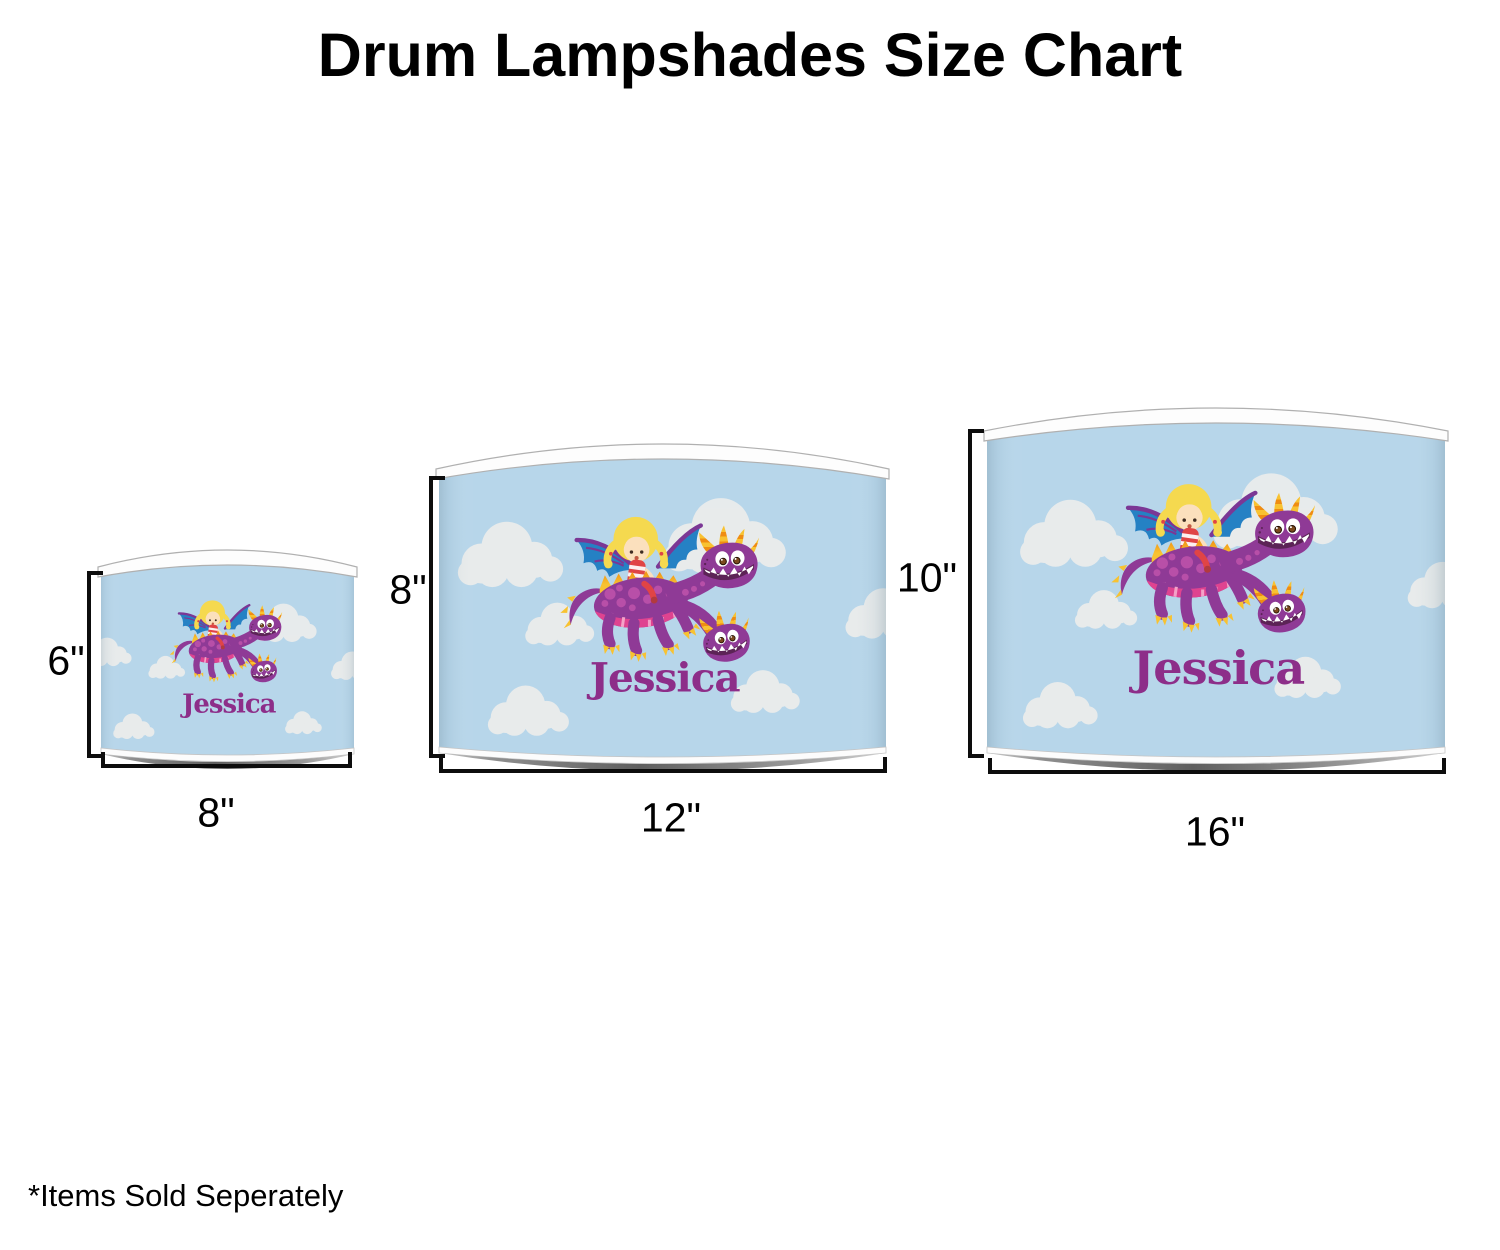 The width and height of the screenshot is (1500, 1250). I want to click on width-label-small: 8", so click(216, 812).